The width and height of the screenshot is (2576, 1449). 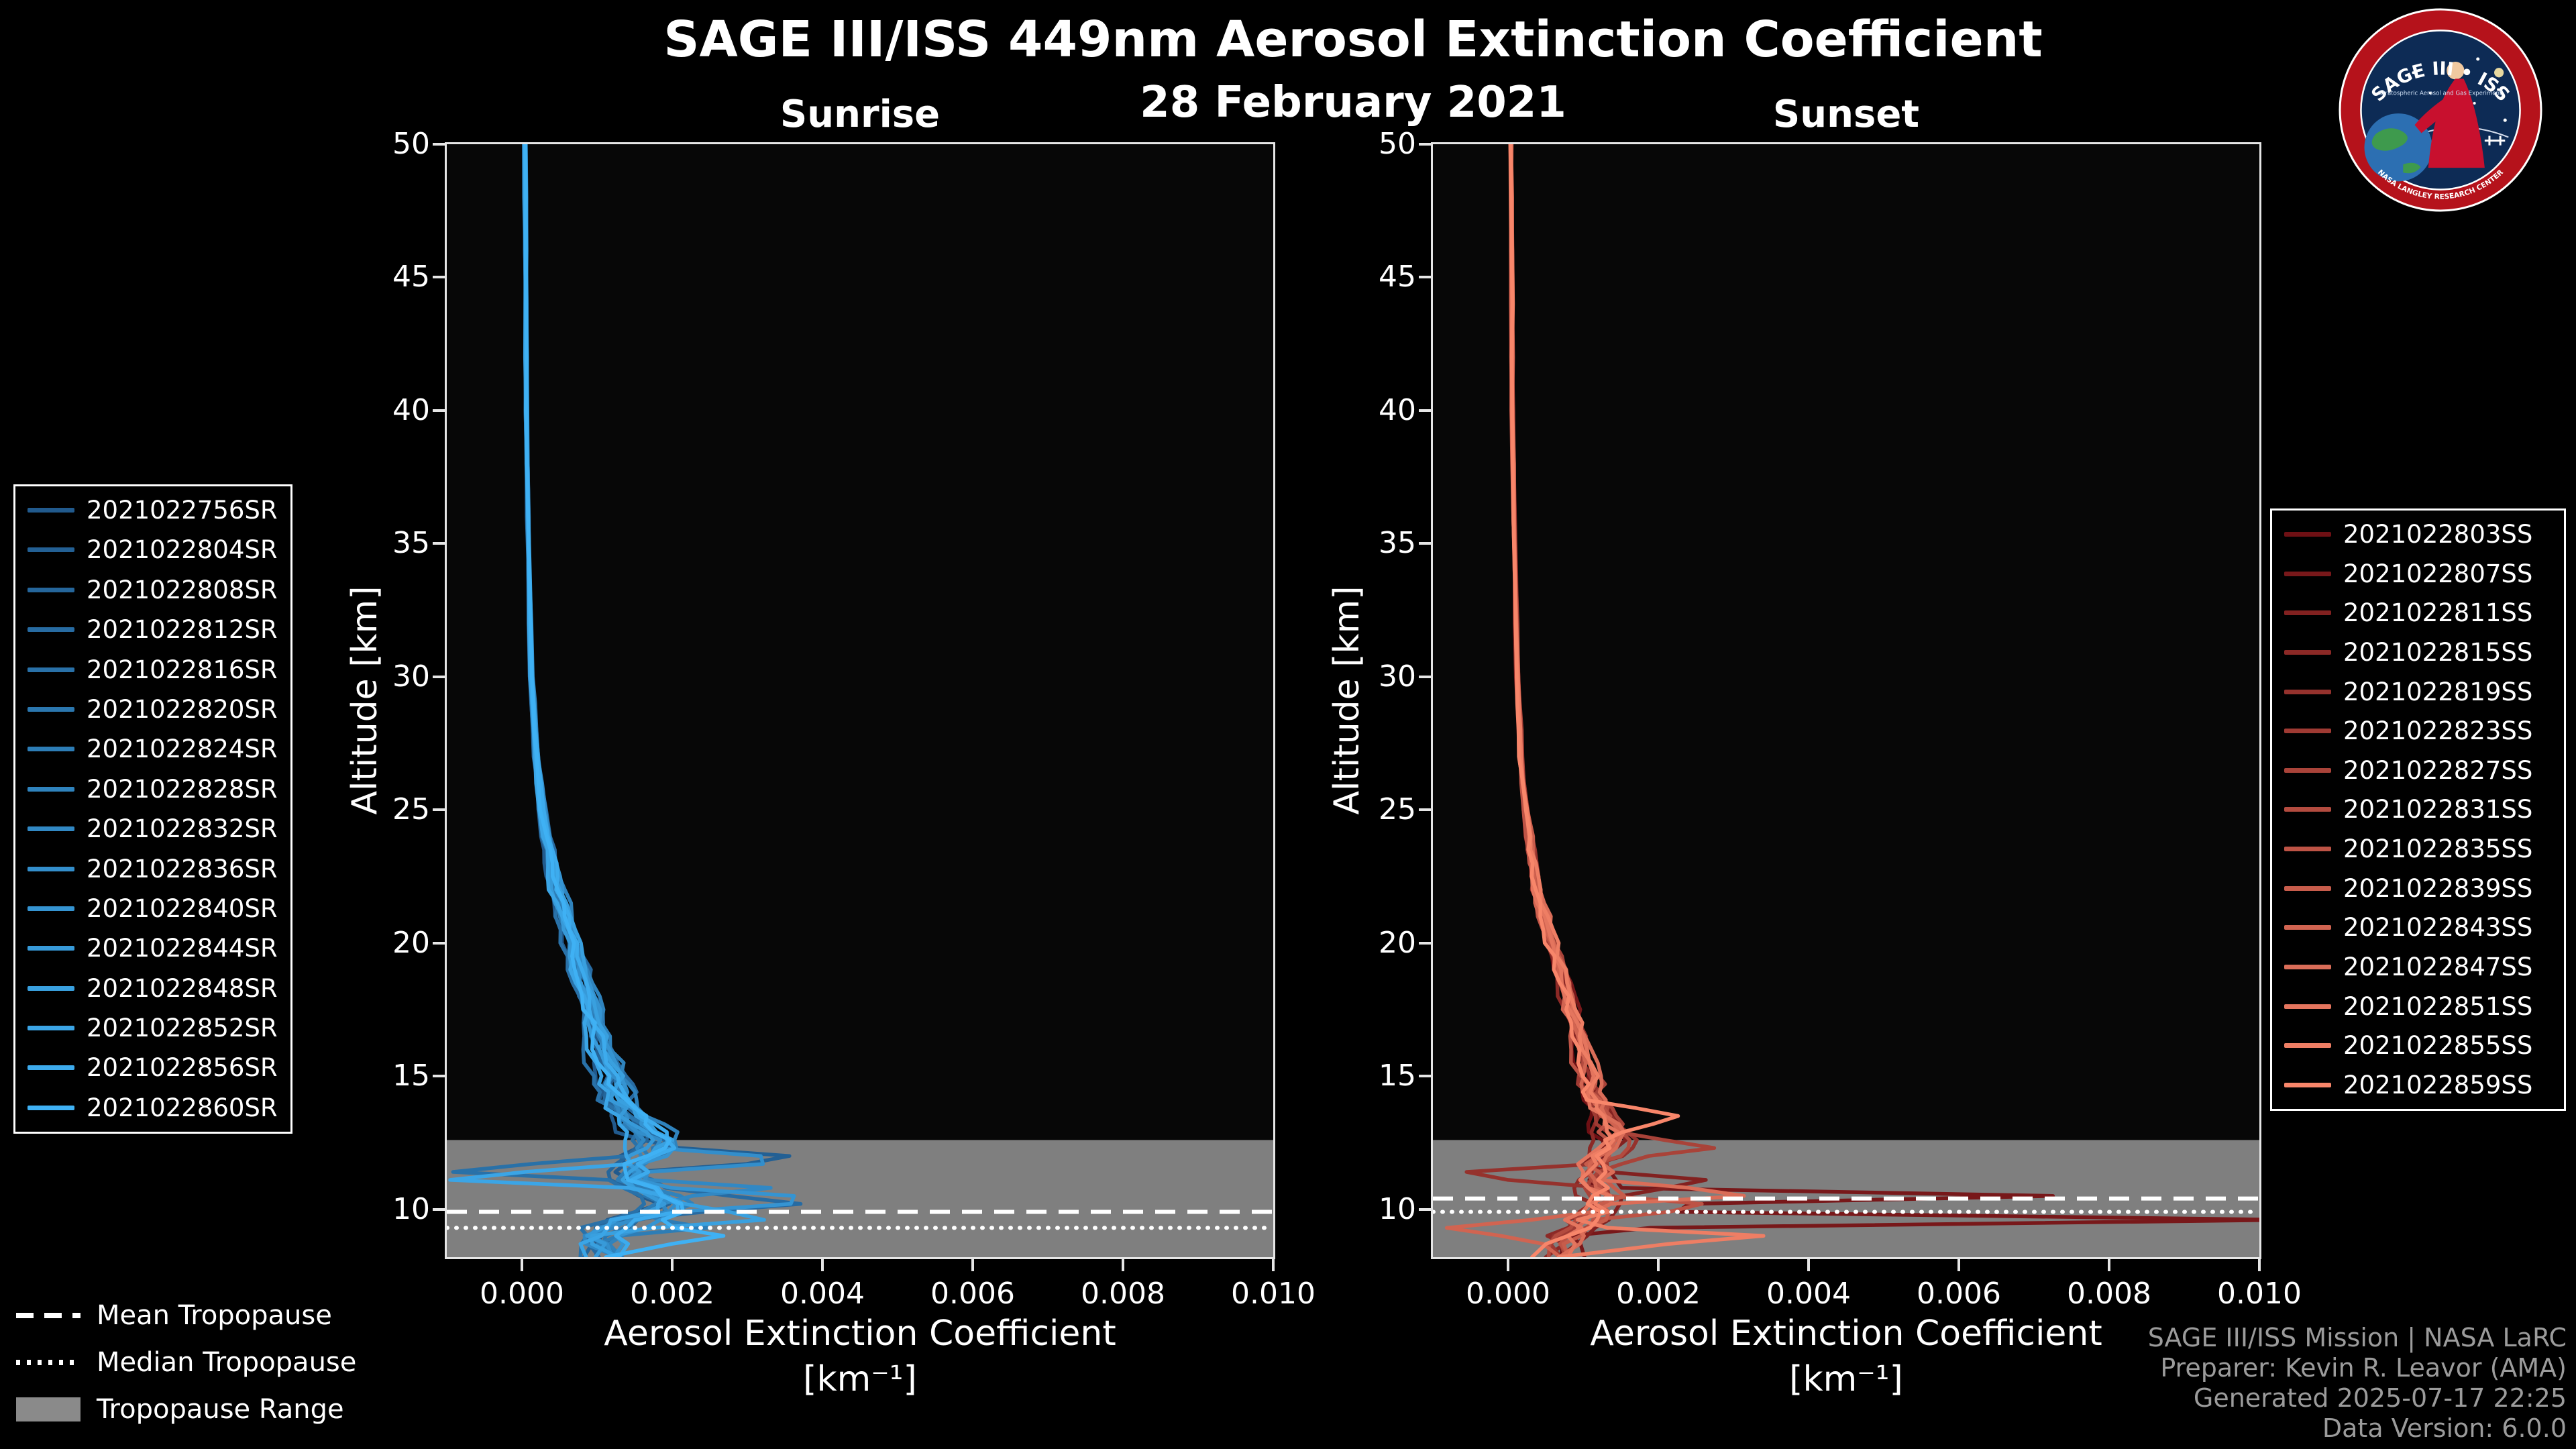 What do you see at coordinates (411, 1208) in the screenshot?
I see `y-tick-label: 10` at bounding box center [411, 1208].